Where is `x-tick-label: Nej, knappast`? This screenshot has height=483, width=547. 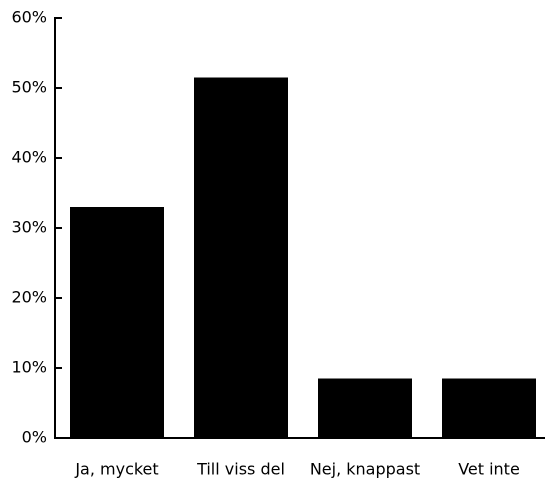 x-tick-label: Nej, knappast is located at coordinates (365, 469).